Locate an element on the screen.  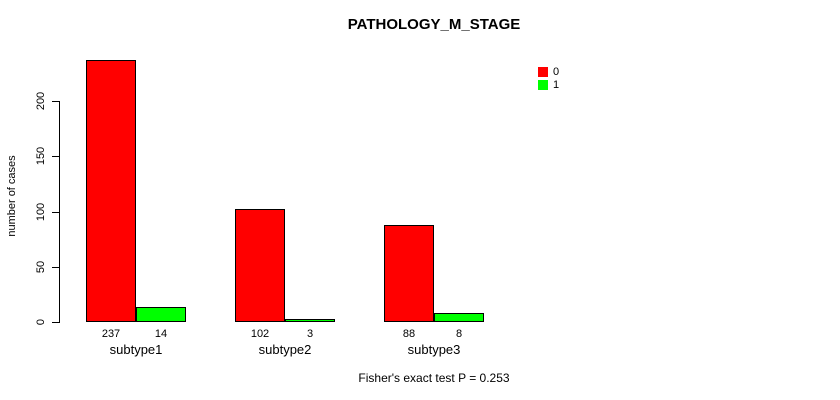
bar-value-label: 102 is located at coordinates (260, 334).